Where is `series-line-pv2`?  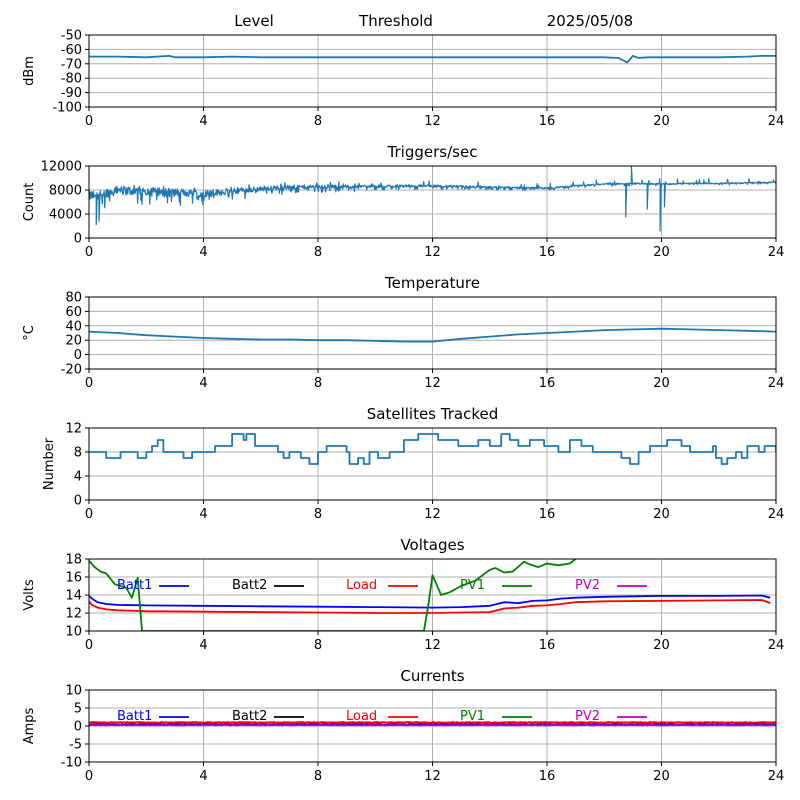
series-line-pv2 is located at coordinates (432, 725).